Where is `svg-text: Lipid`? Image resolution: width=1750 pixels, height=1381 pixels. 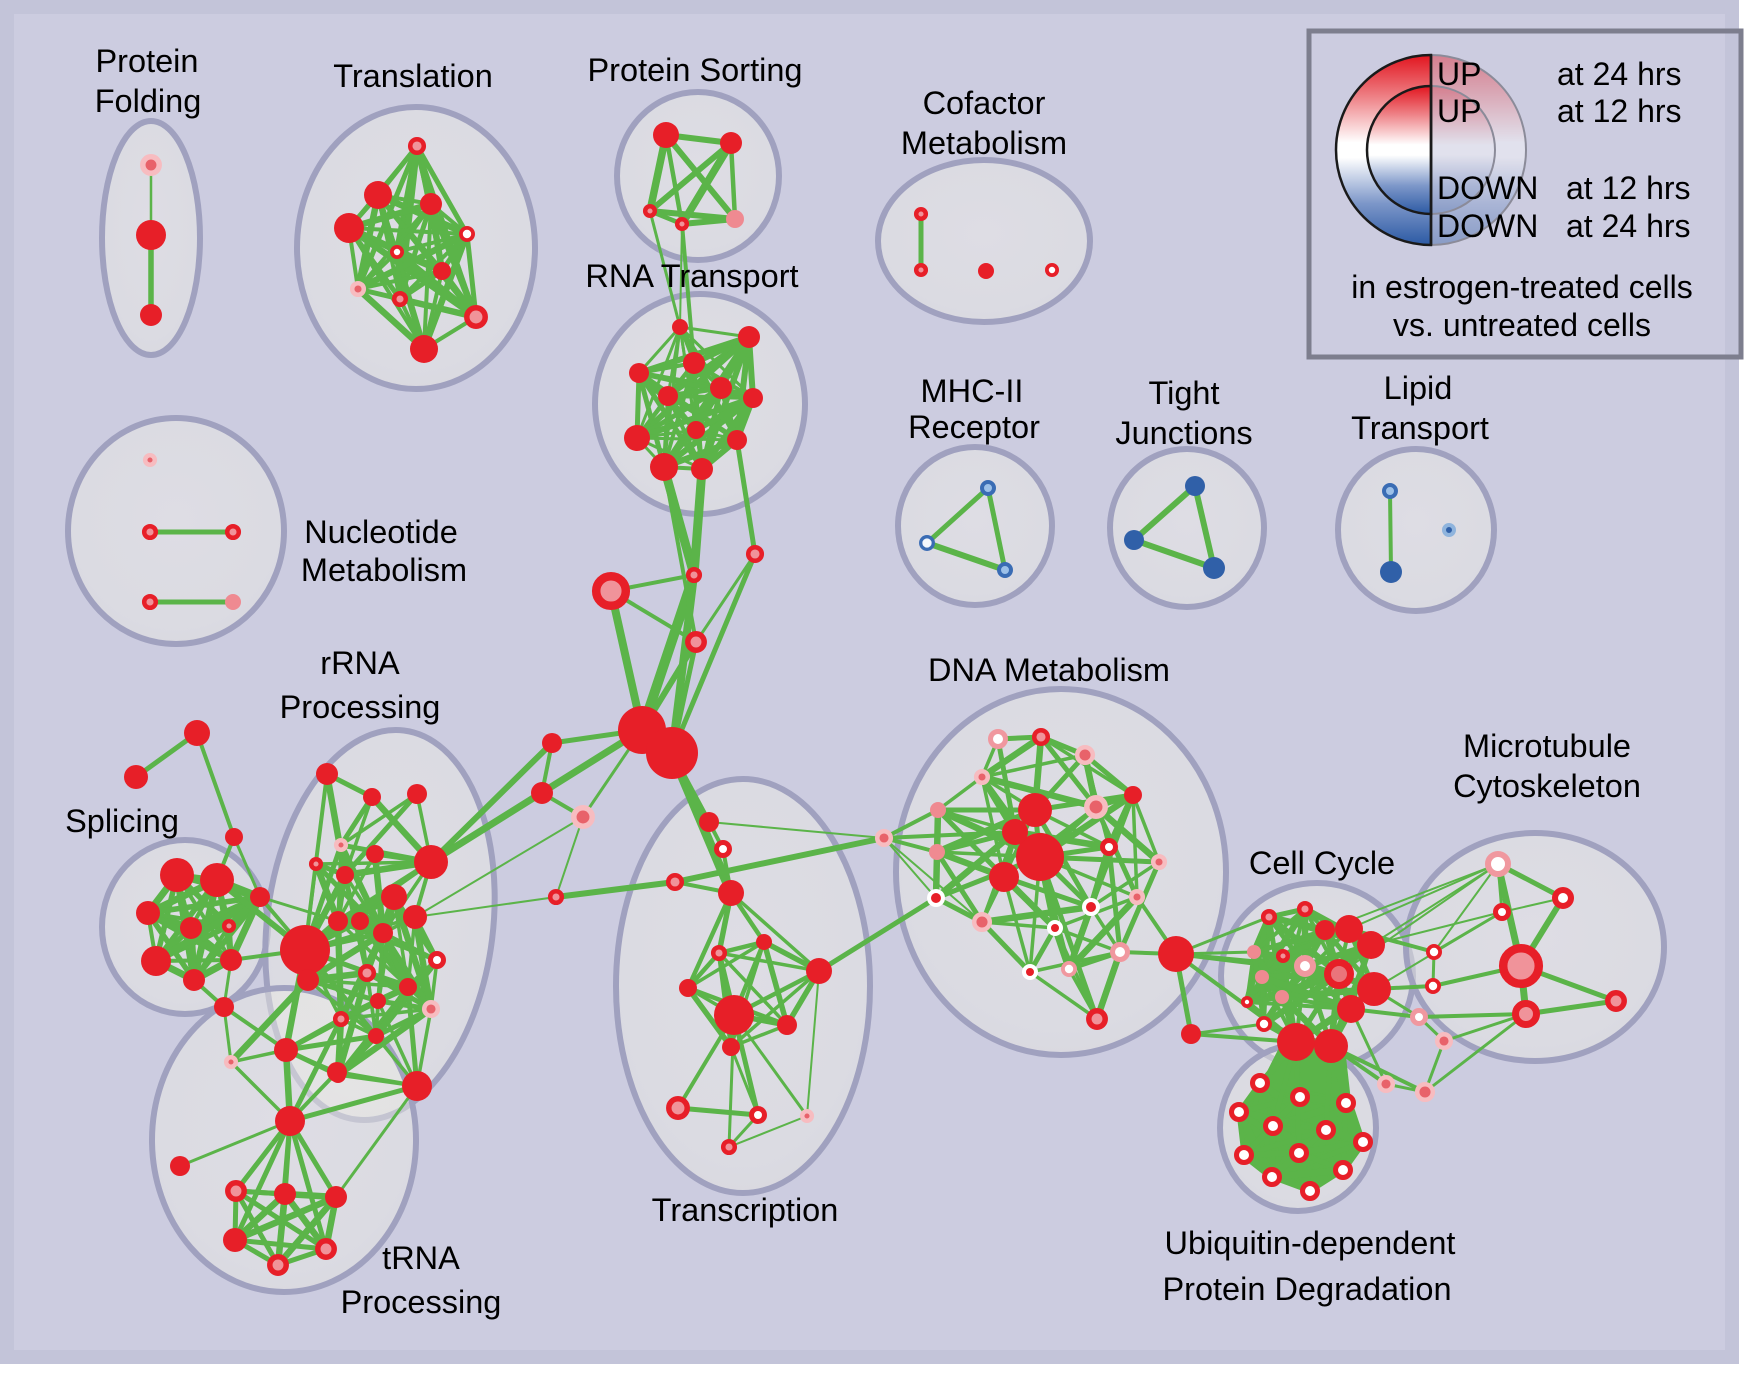
svg-text: Lipid is located at coordinates (1418, 388).